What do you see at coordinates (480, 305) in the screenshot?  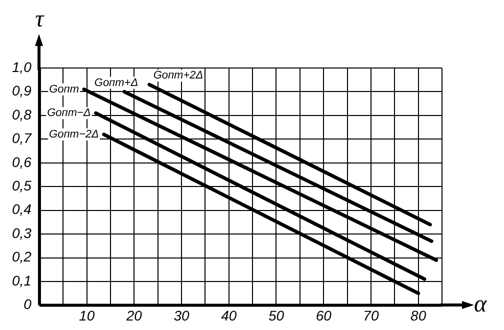 I see `x-axis-title: α` at bounding box center [480, 305].